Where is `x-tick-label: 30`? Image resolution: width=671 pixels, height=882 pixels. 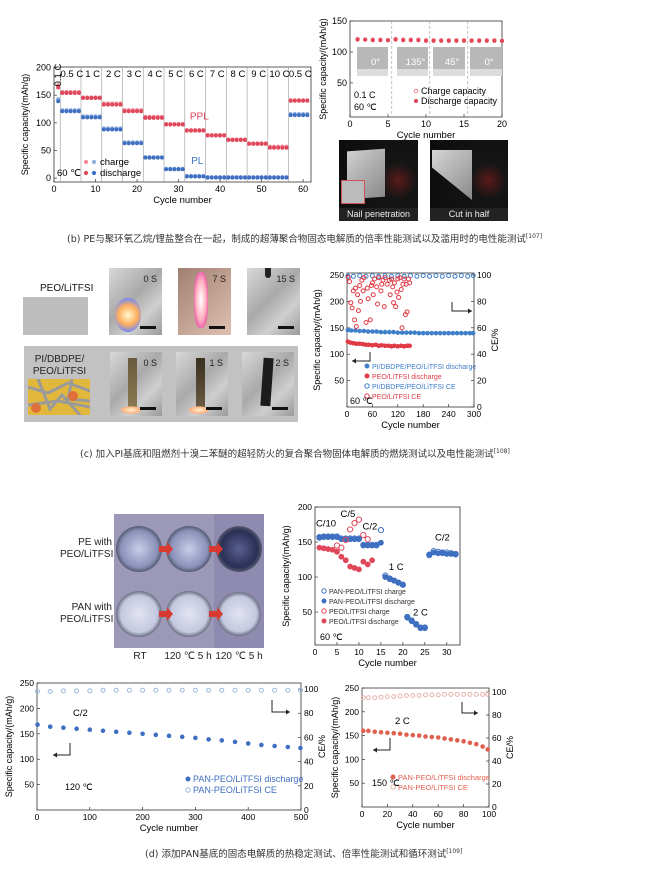 x-tick-label: 30 is located at coordinates (447, 652).